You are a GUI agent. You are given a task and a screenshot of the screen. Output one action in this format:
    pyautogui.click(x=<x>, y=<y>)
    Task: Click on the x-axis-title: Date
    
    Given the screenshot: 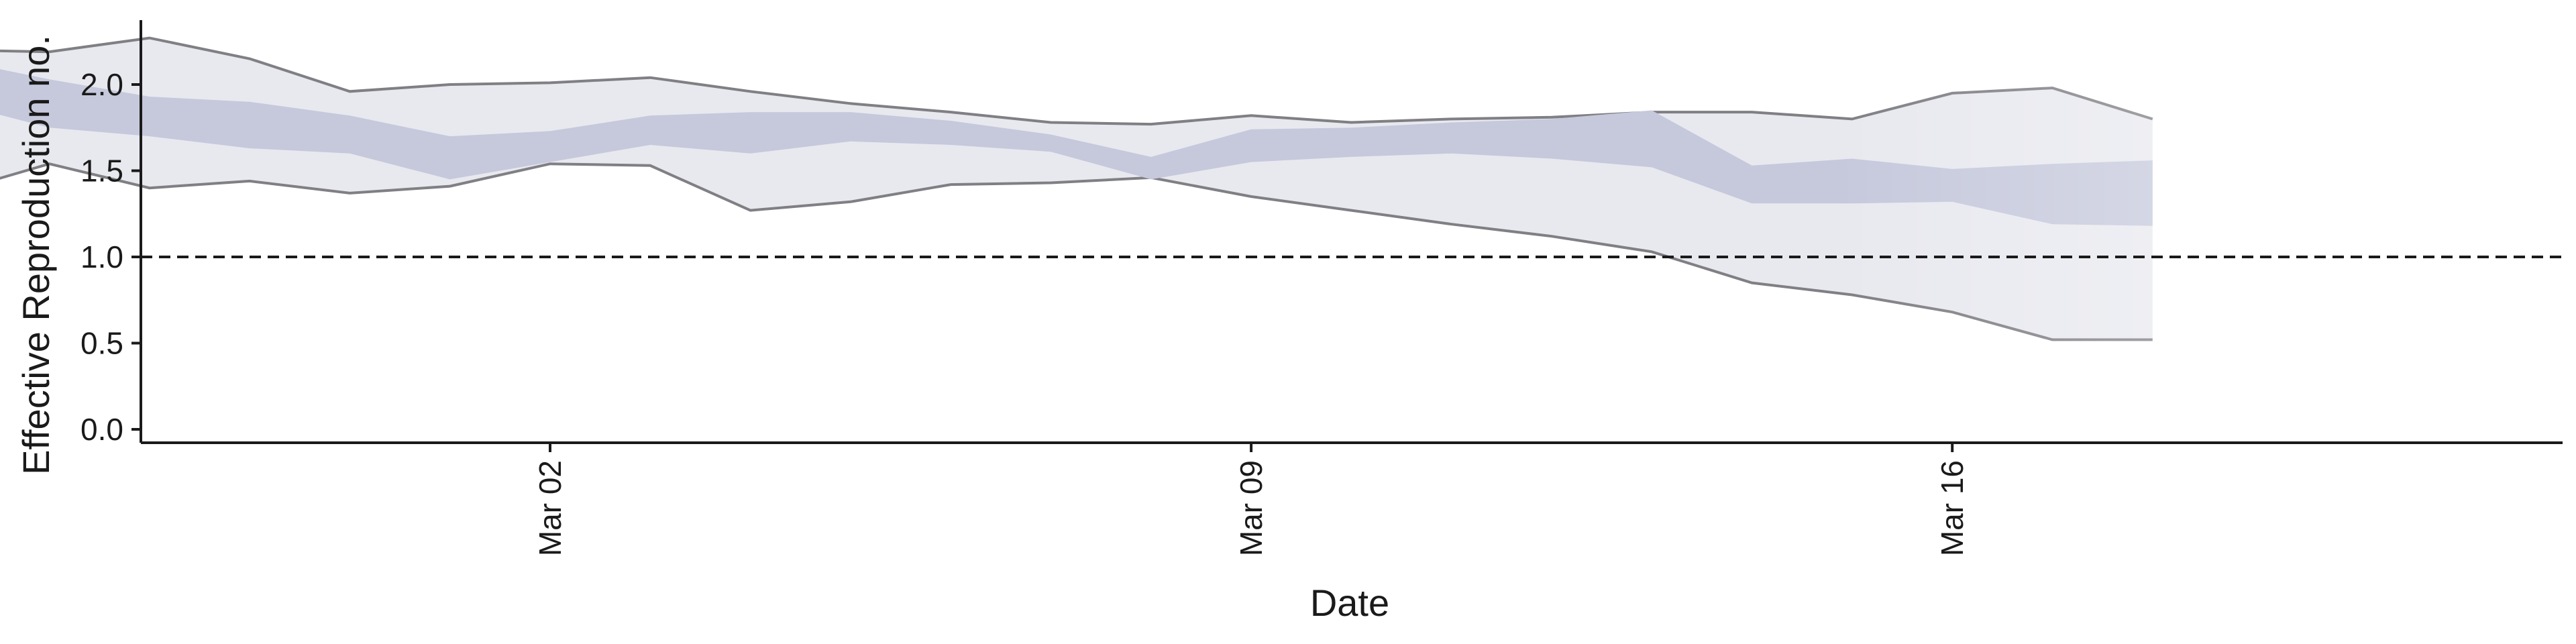 What is the action you would take?
    pyautogui.click(x=1349, y=603)
    